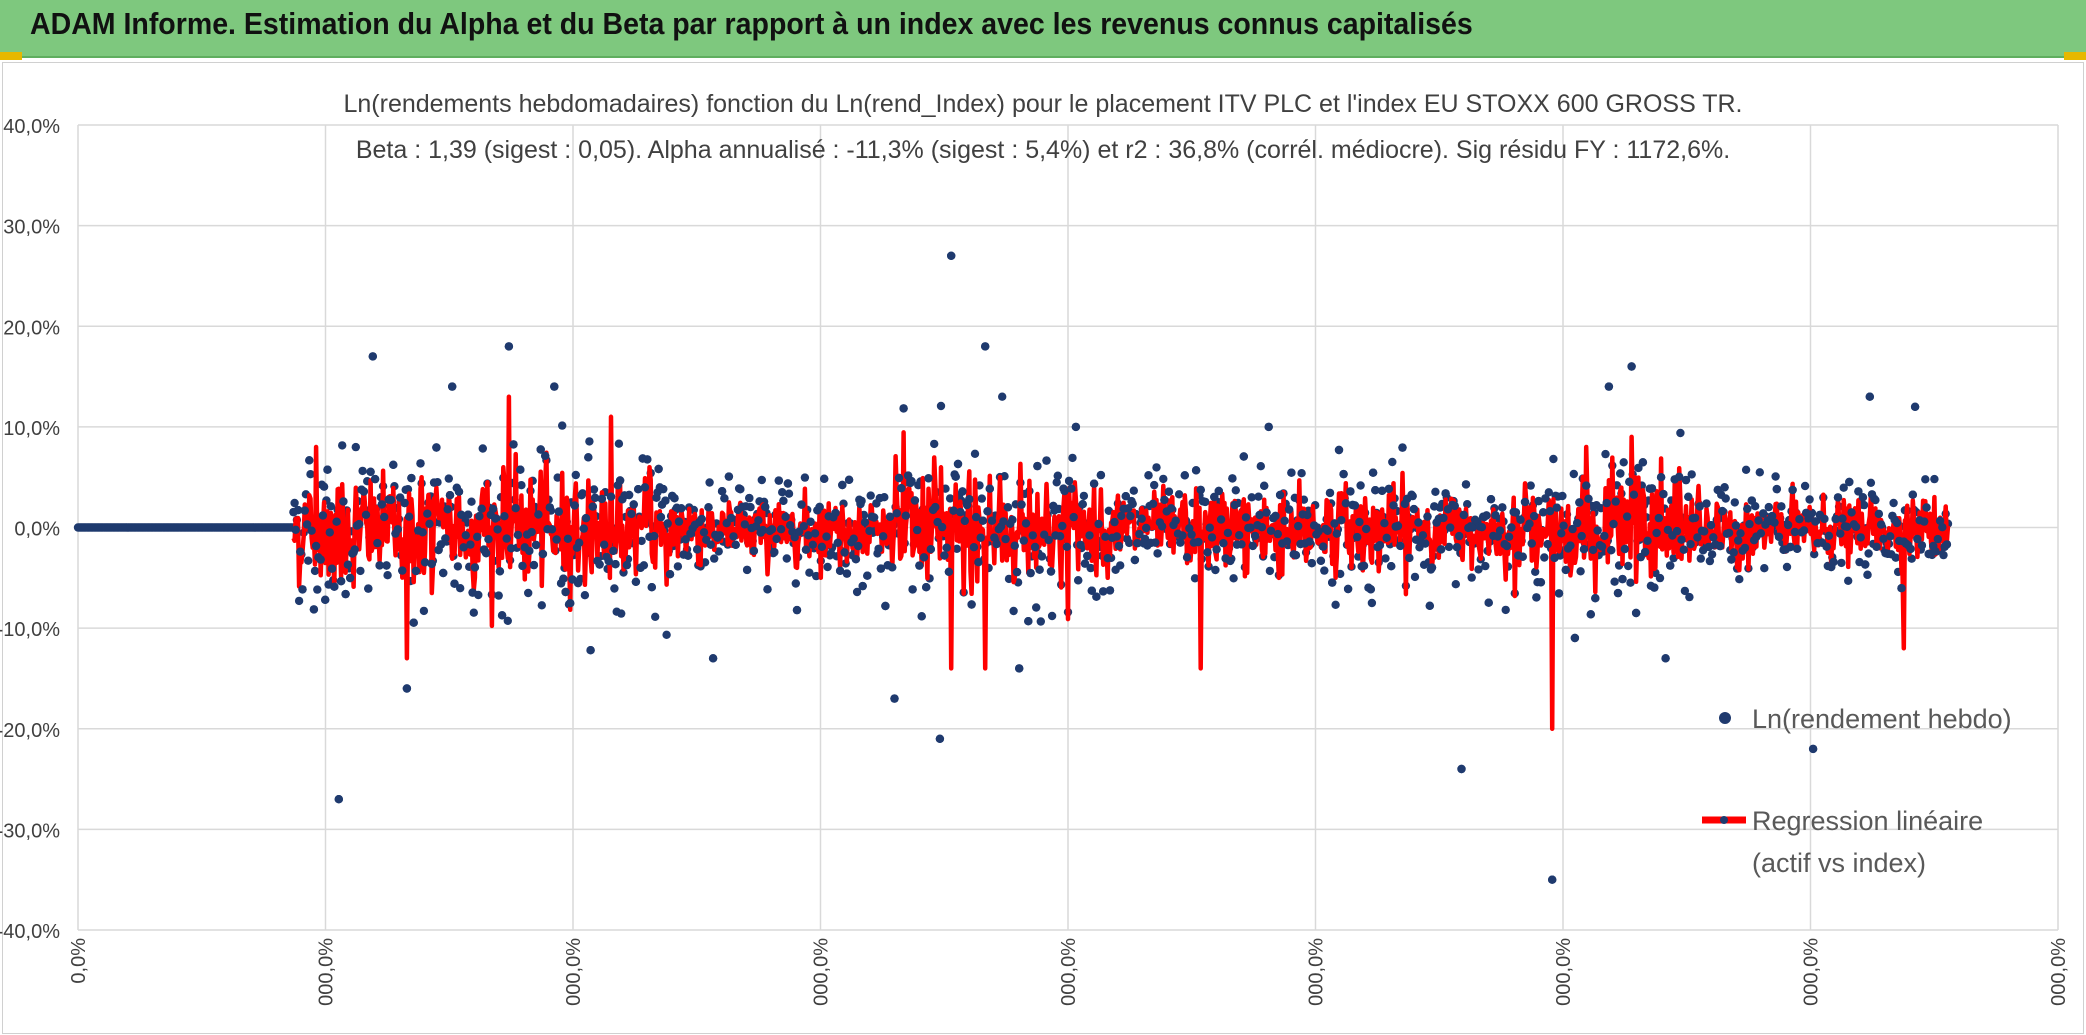  What do you see at coordinates (31, 429) in the screenshot?
I see `y-tick-label: 10,0%` at bounding box center [31, 429].